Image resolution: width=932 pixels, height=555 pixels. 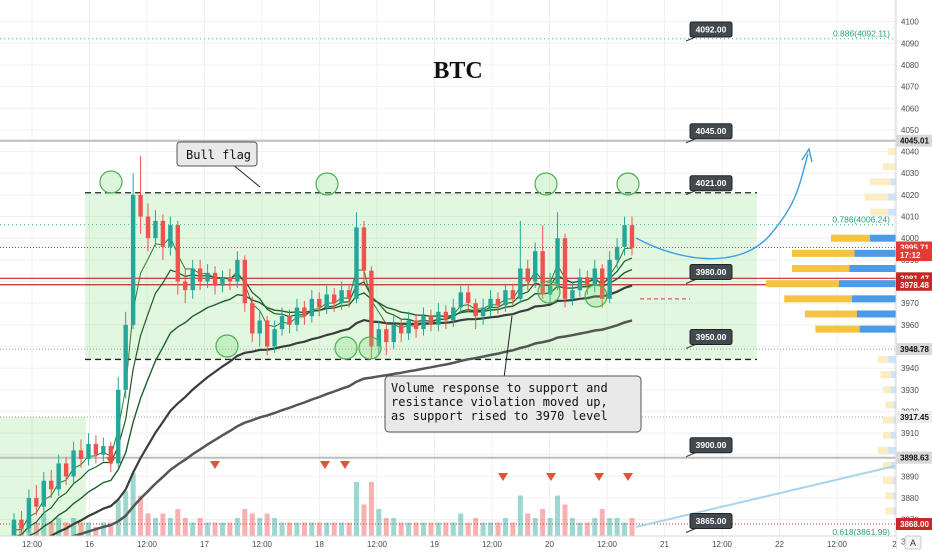 What do you see at coordinates (711, 336) in the screenshot?
I see `level-flag-box` at bounding box center [711, 336].